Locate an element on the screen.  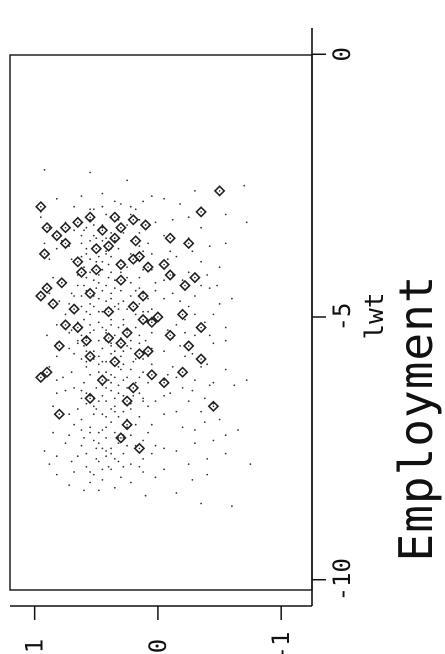
x-tick-label: -10 is located at coordinates (342, 579).